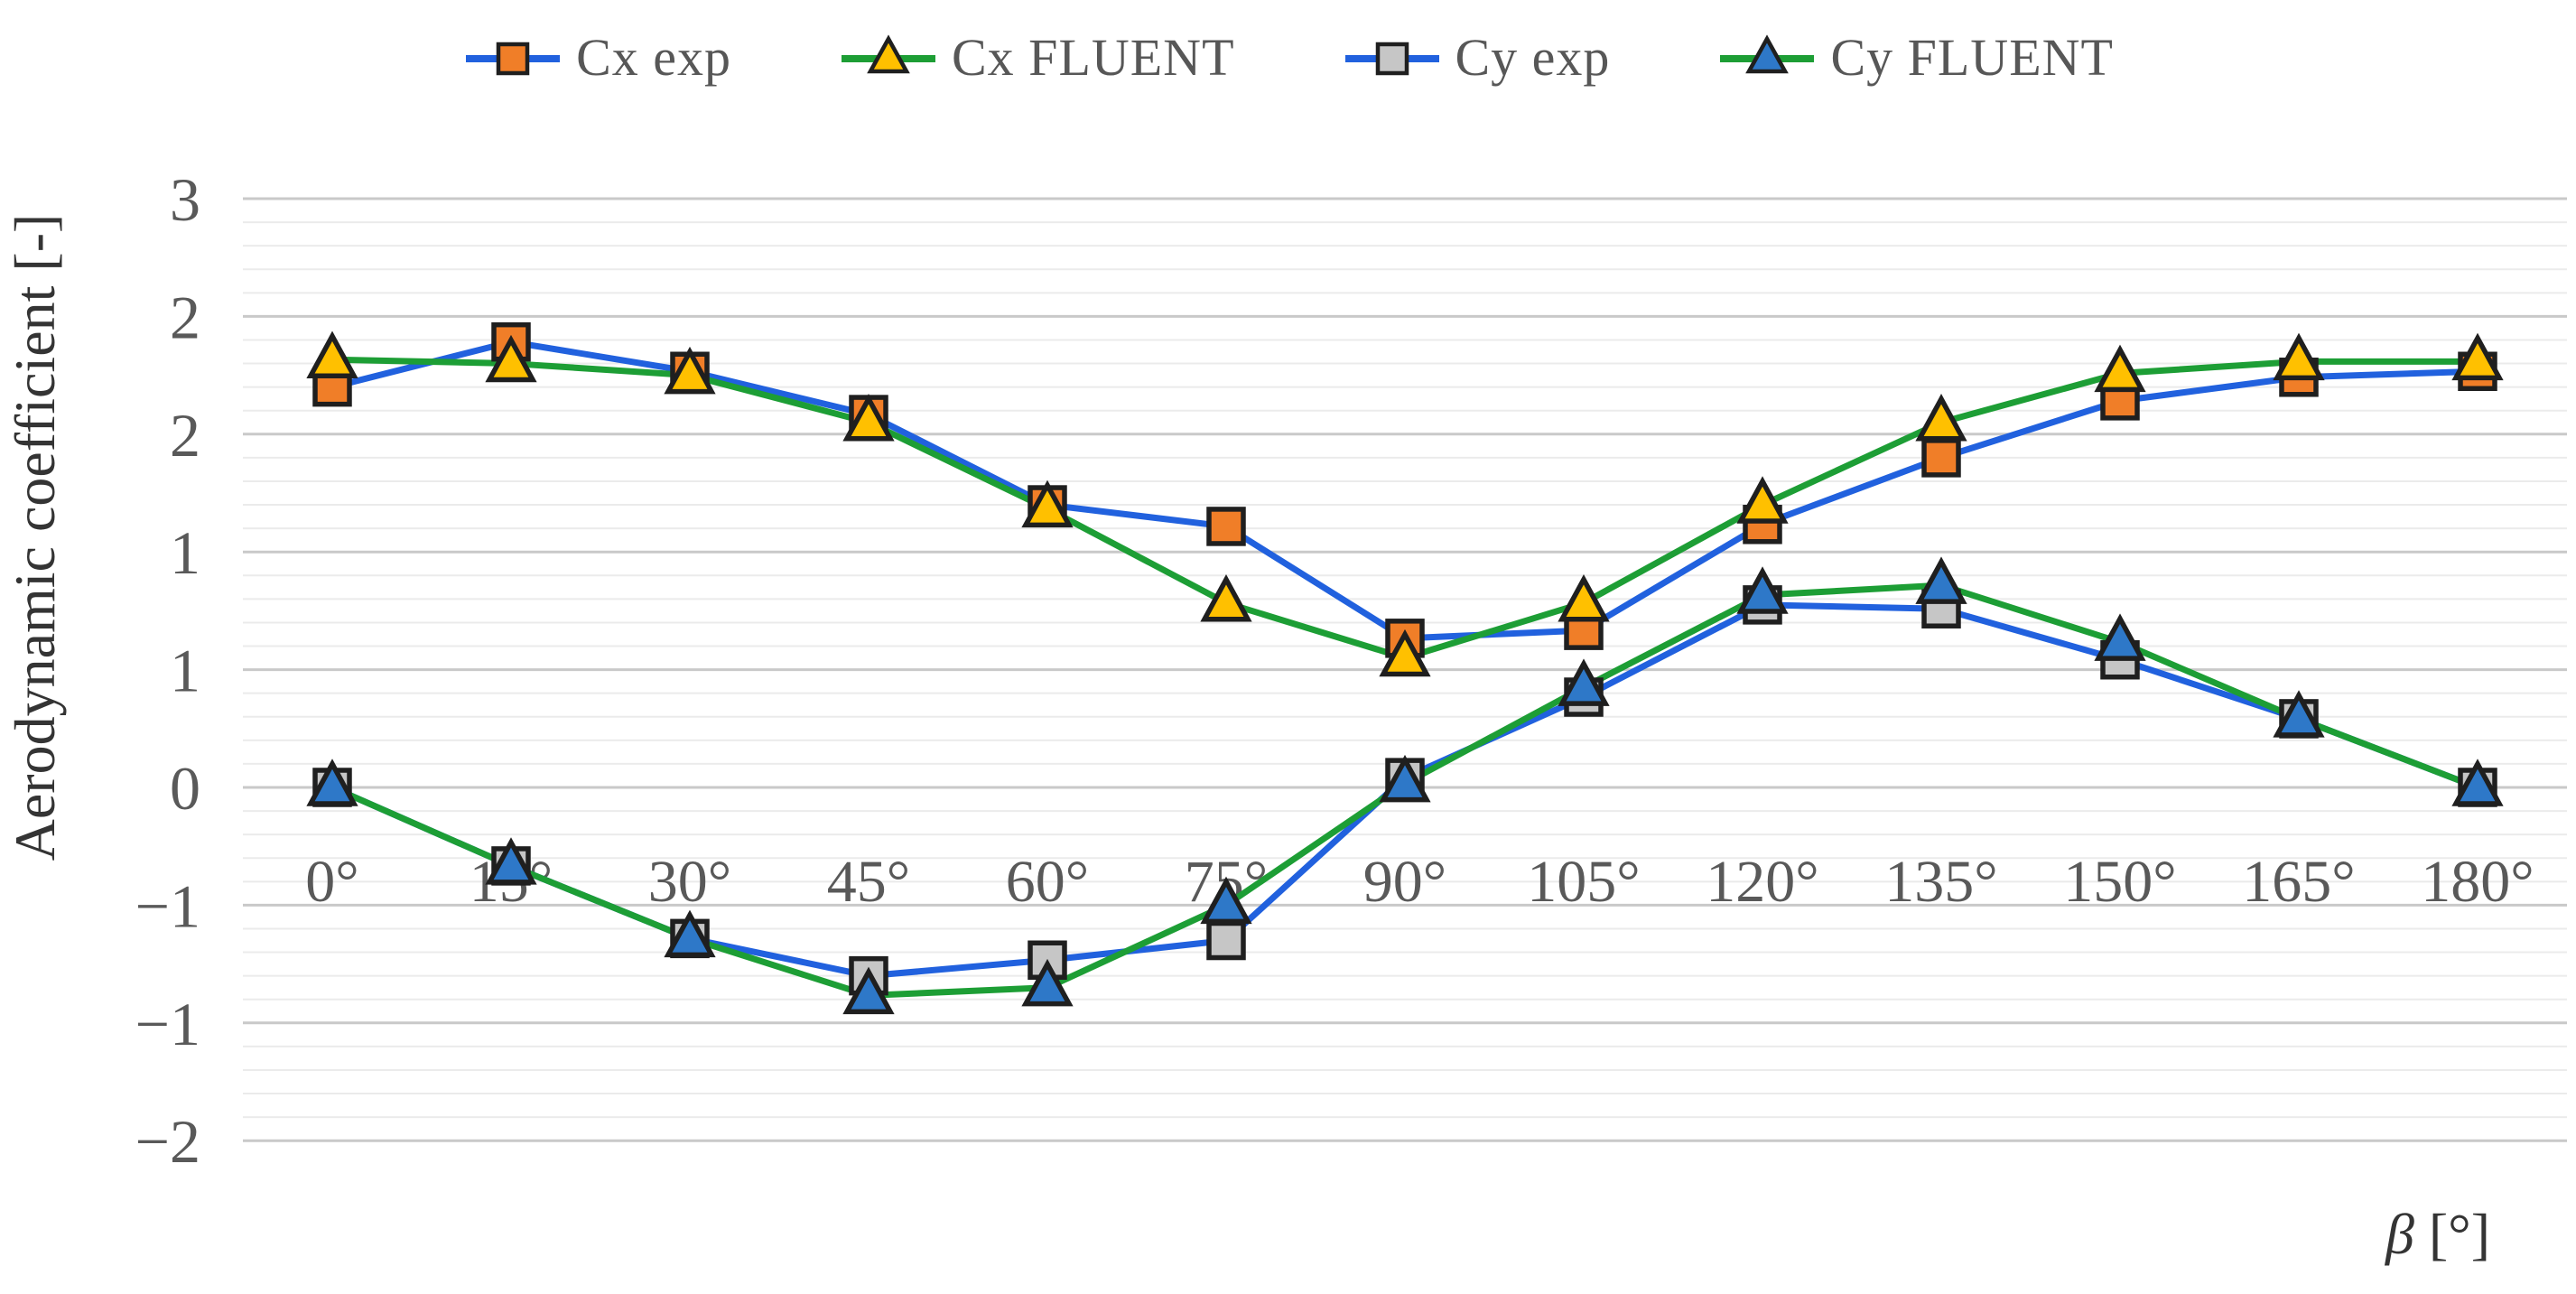  I want to click on legend-item-cy-fluent: Cy FLUENT, so click(1915, 58).